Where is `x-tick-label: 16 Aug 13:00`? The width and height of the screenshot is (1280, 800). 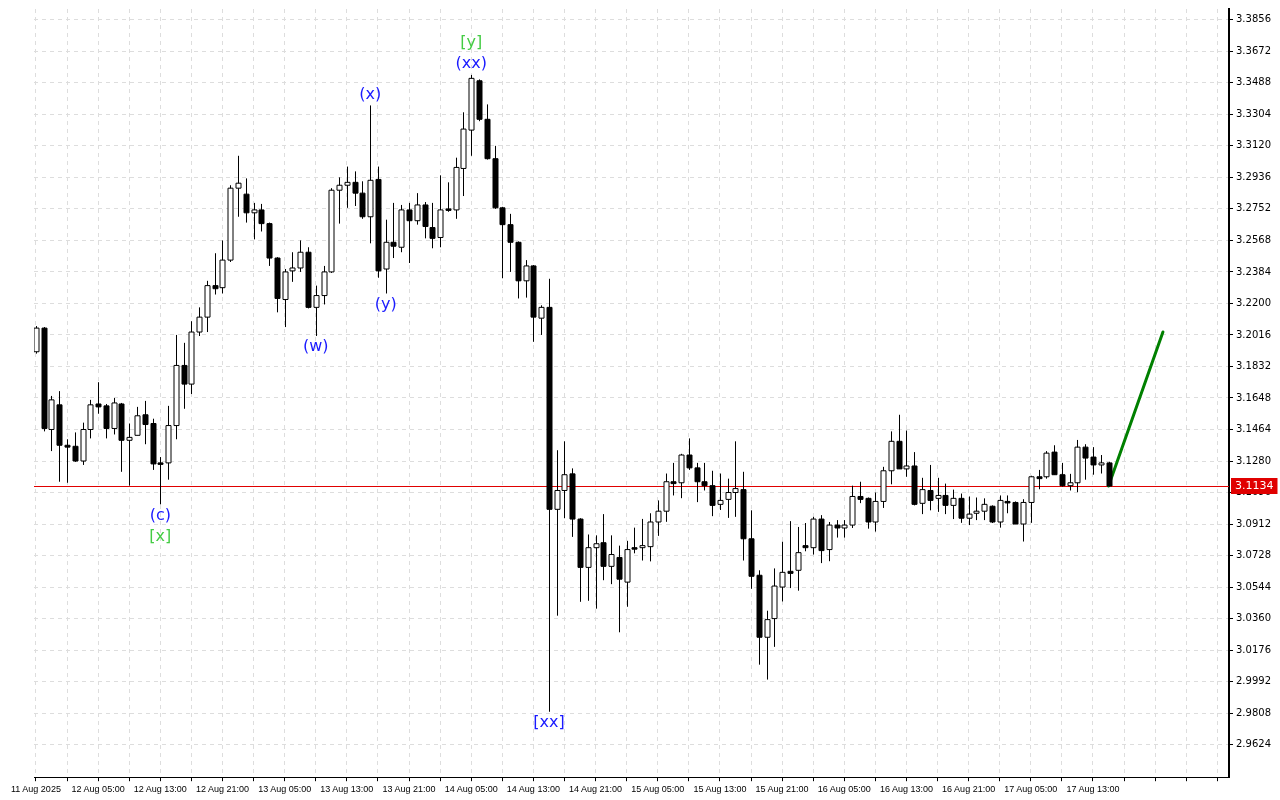 x-tick-label: 16 Aug 13:00 is located at coordinates (906, 789).